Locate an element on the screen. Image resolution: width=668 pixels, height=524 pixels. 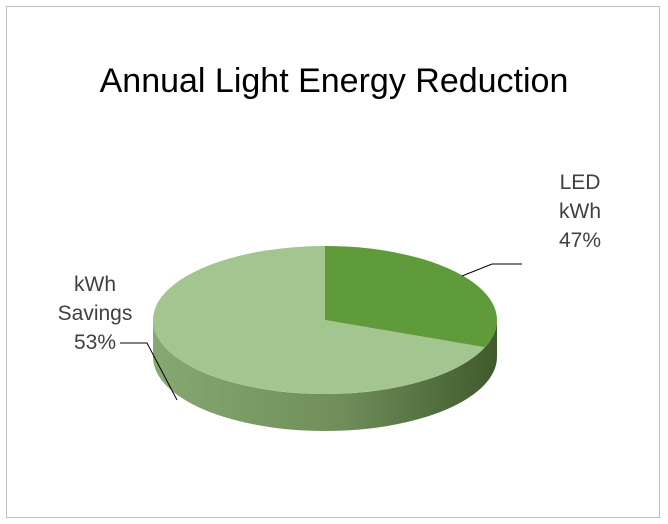
pie-slice-led is located at coordinates (411, 297).